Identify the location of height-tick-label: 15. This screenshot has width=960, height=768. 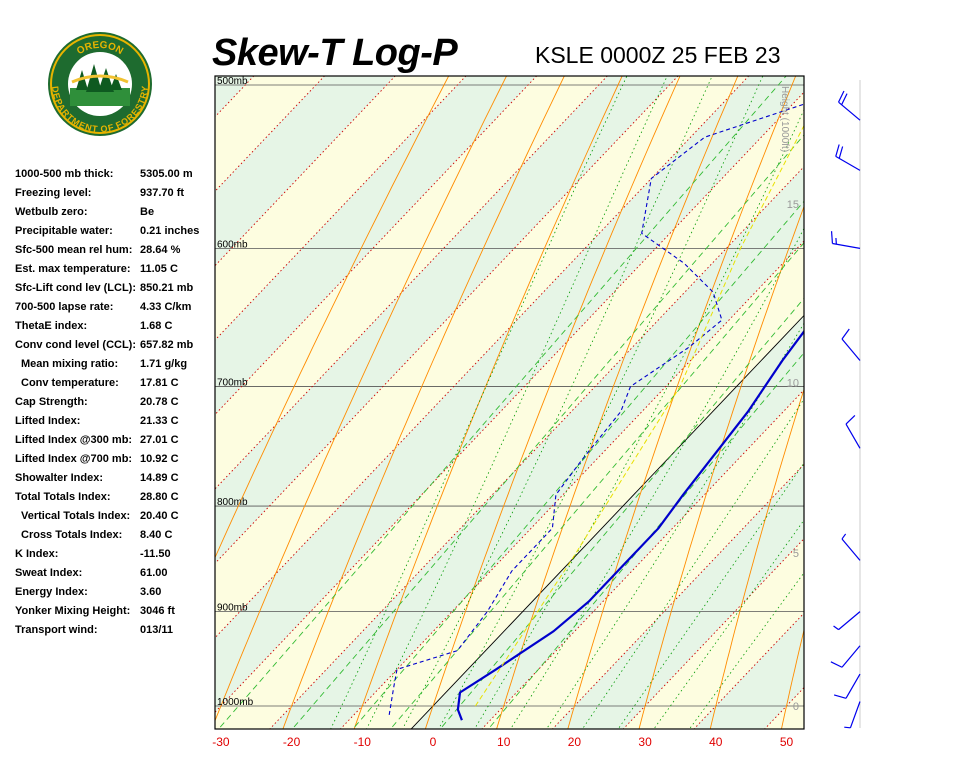
(793, 205).